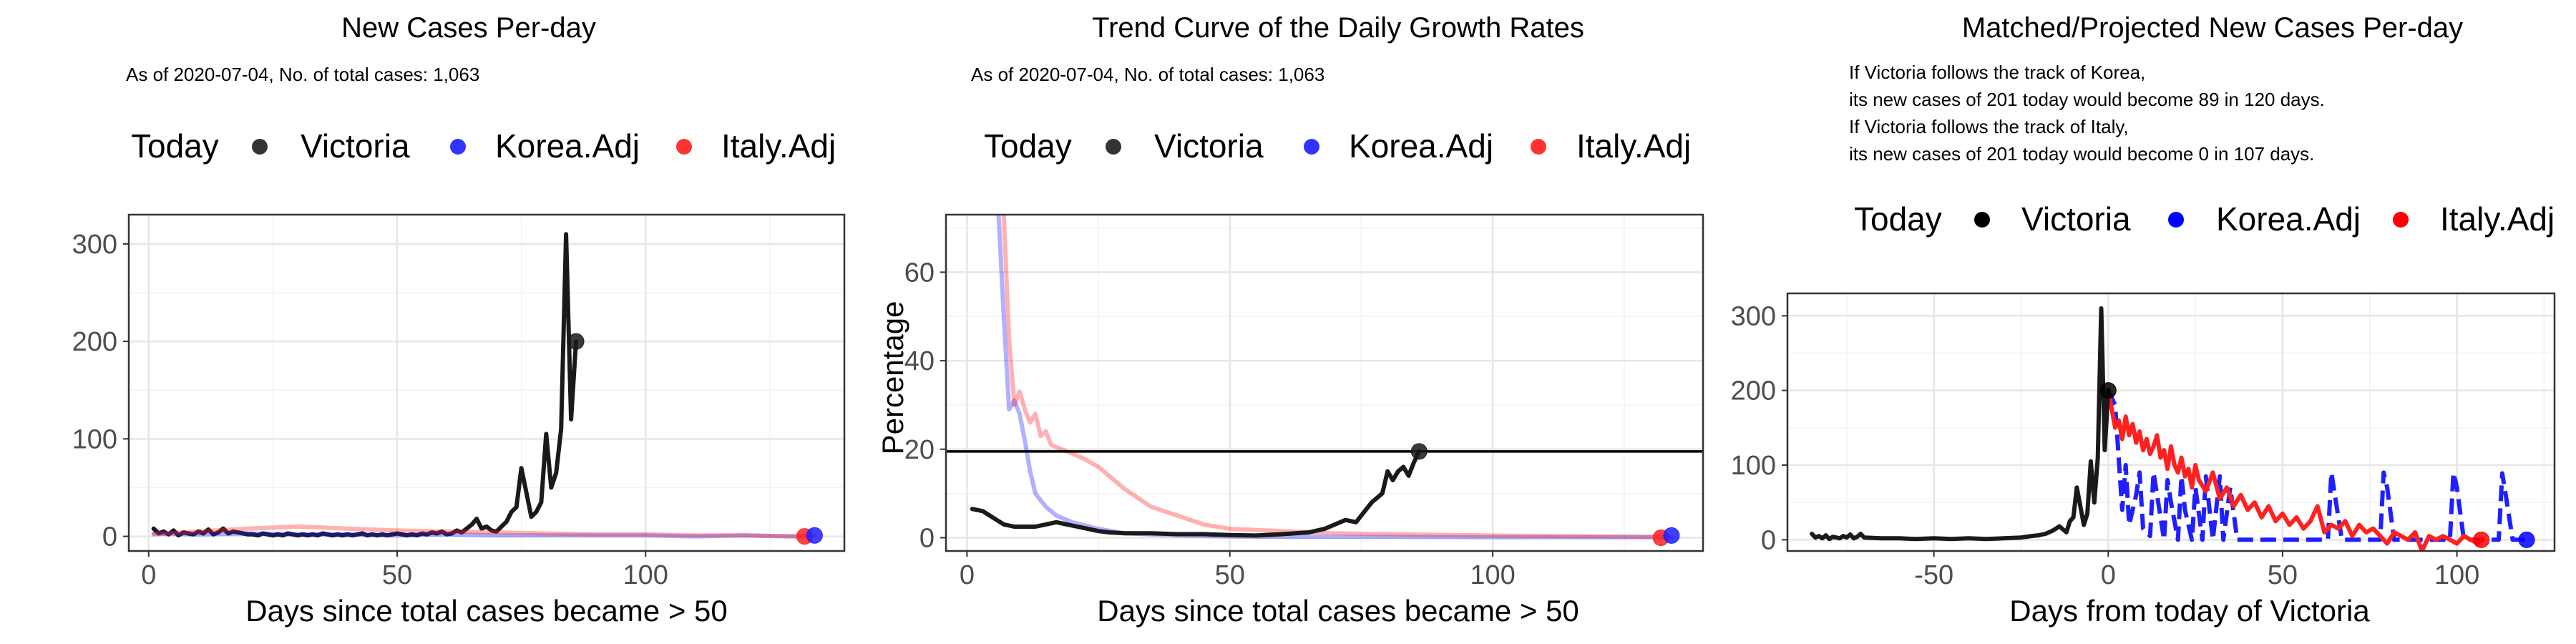  I want to click on legend1-victoria-label: Victoria, so click(355, 146).